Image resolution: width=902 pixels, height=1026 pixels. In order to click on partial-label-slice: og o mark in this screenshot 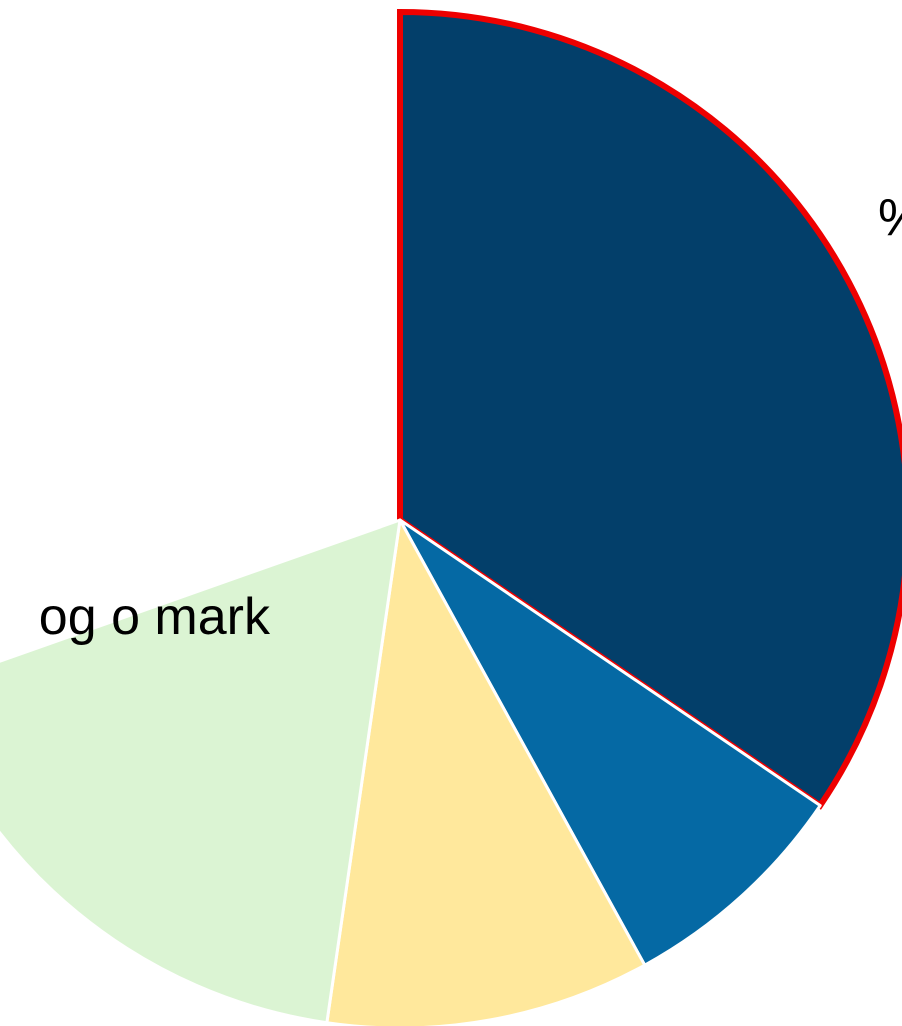, I will do `click(155, 617)`.